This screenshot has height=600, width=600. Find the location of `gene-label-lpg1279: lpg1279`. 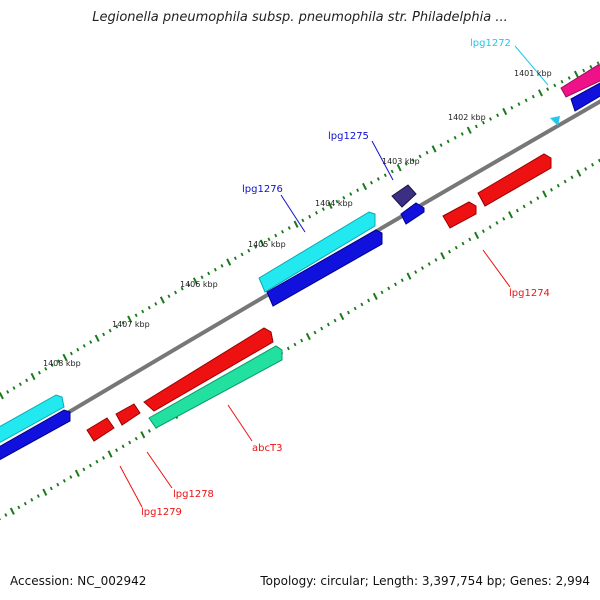

gene-label-lpg1279: lpg1279 is located at coordinates (161, 512).